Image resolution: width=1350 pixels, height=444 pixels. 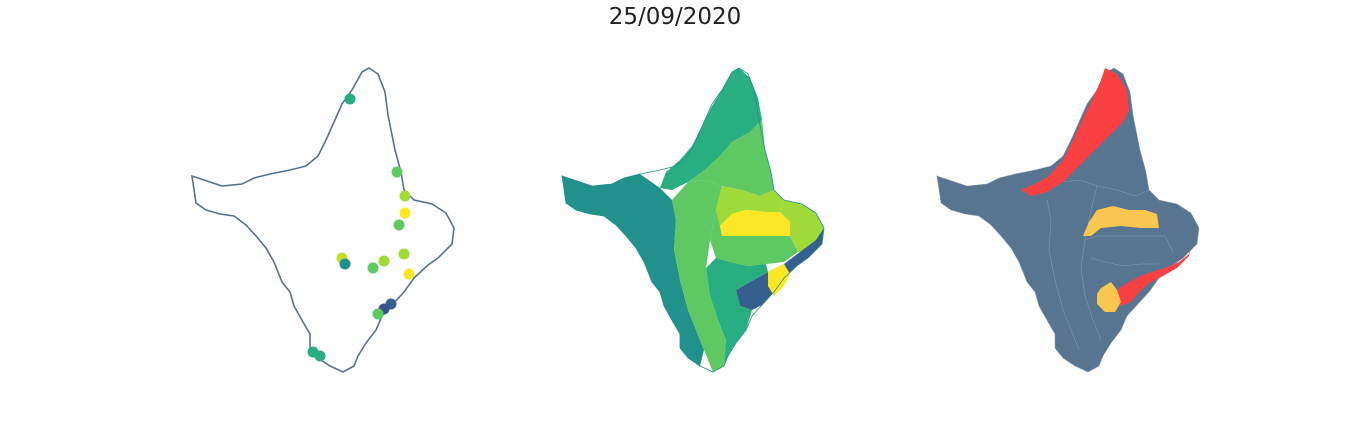 What do you see at coordinates (699, 276) in the screenshot?
I see `region-central-west` at bounding box center [699, 276].